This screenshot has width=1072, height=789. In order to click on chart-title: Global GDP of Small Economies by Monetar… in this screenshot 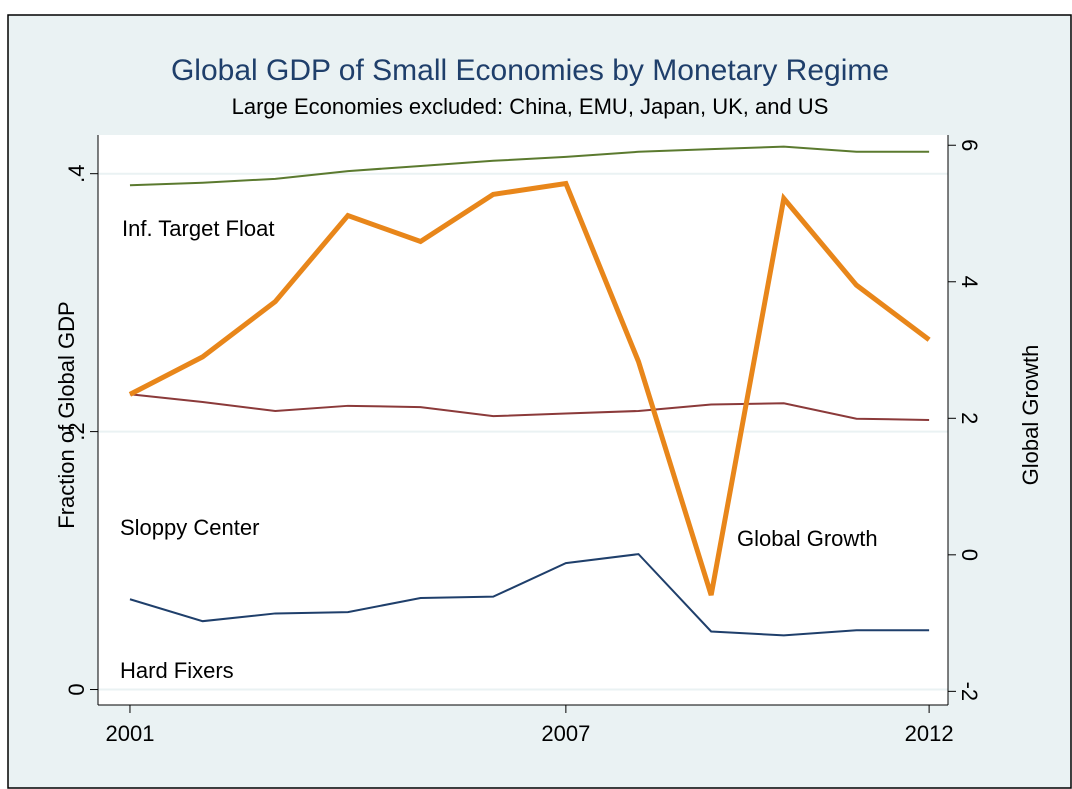, I will do `click(530, 70)`.